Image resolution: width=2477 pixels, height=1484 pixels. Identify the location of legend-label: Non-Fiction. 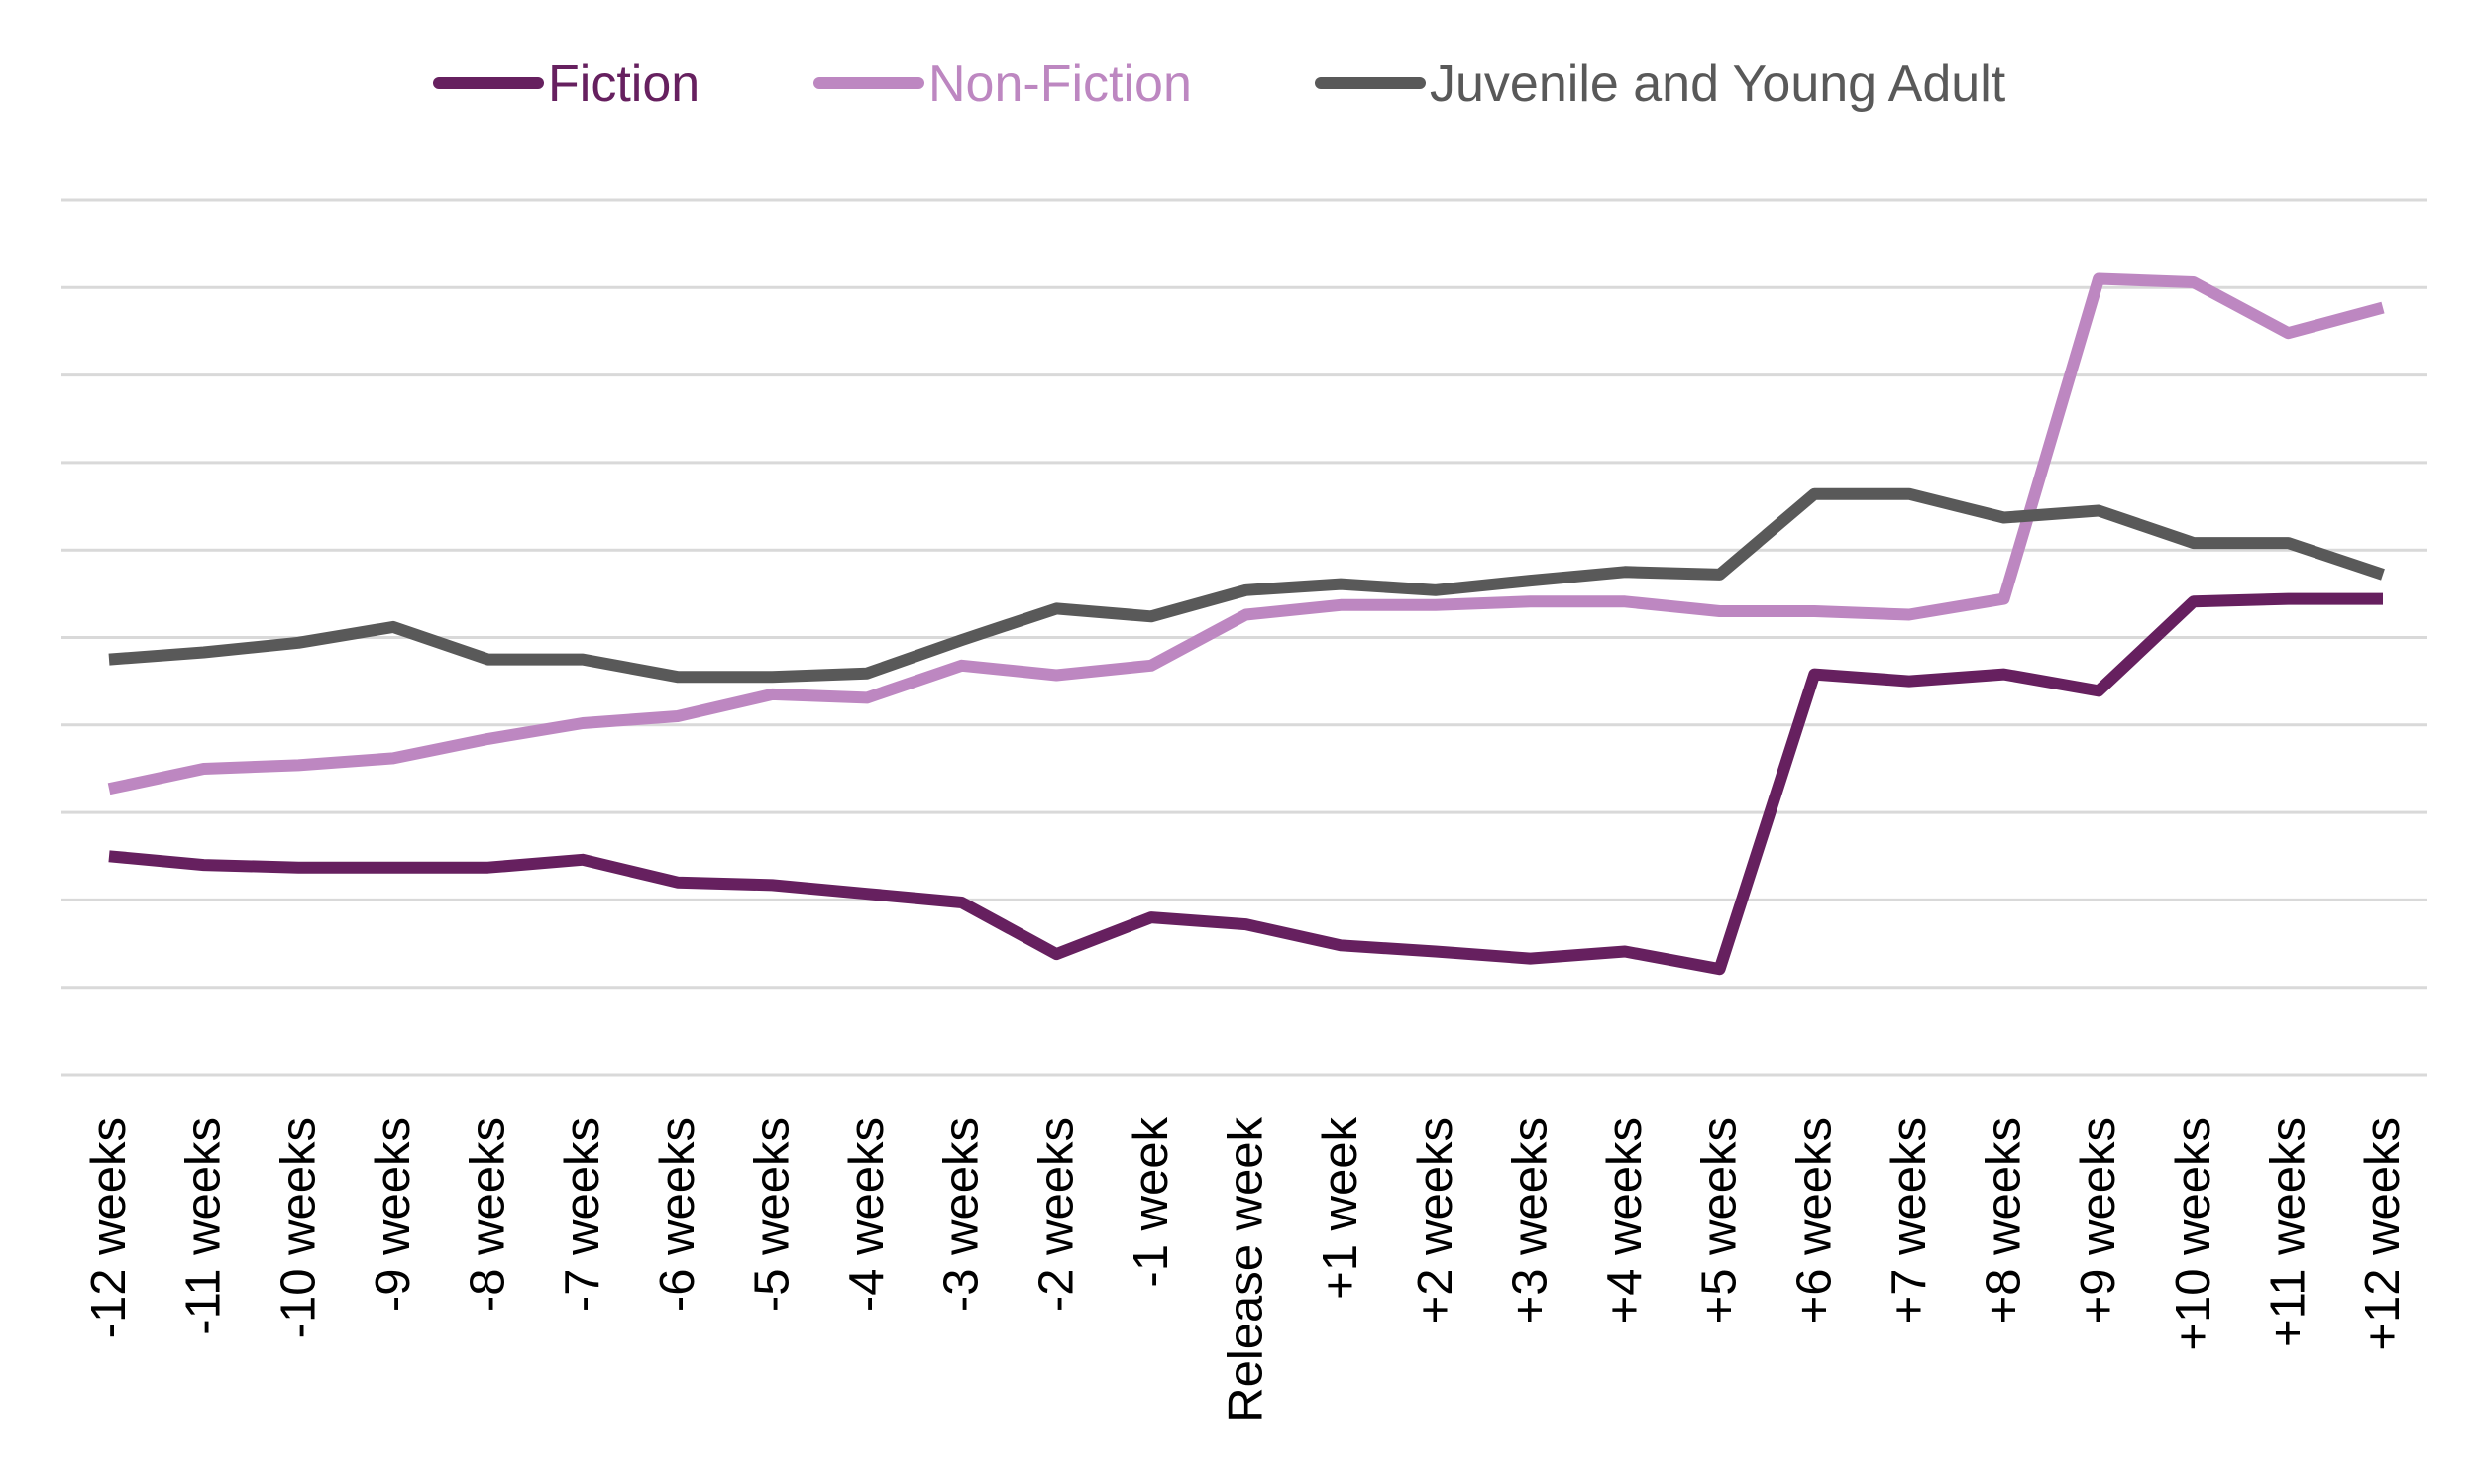
(1060, 84).